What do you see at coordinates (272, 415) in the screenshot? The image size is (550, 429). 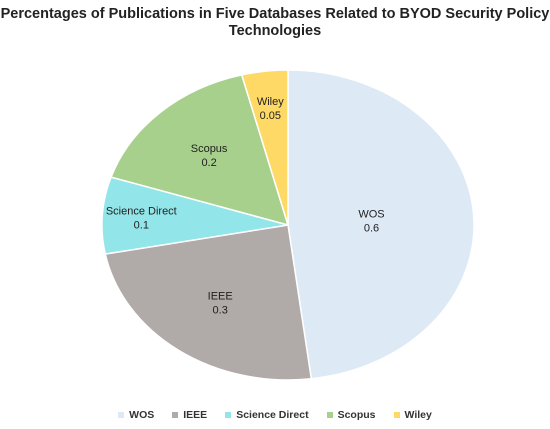 I see `legend-label-science-direct: Science Direct` at bounding box center [272, 415].